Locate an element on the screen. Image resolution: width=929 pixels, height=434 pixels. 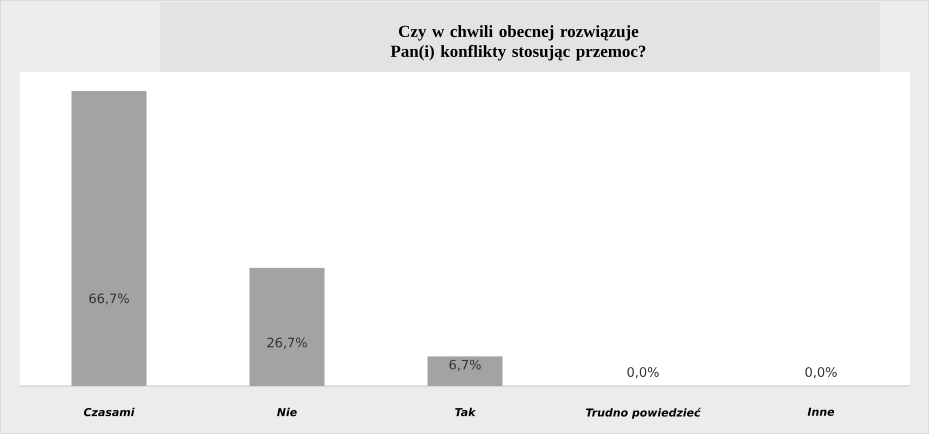
x-tick-label: Inne is located at coordinates (821, 412).